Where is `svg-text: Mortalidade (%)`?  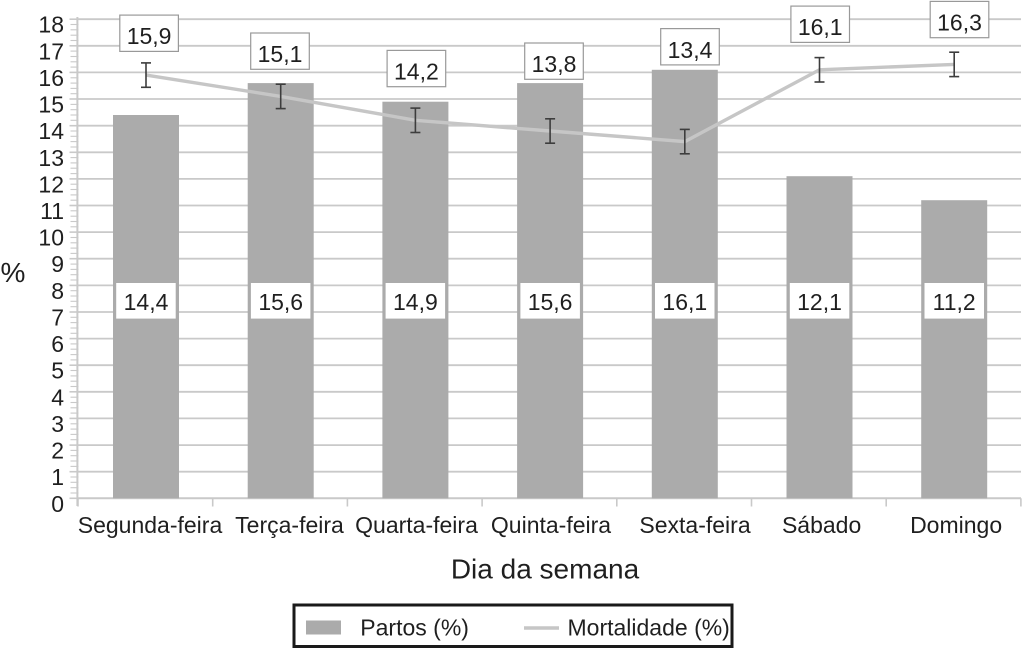 svg-text: Mortalidade (%) is located at coordinates (649, 628).